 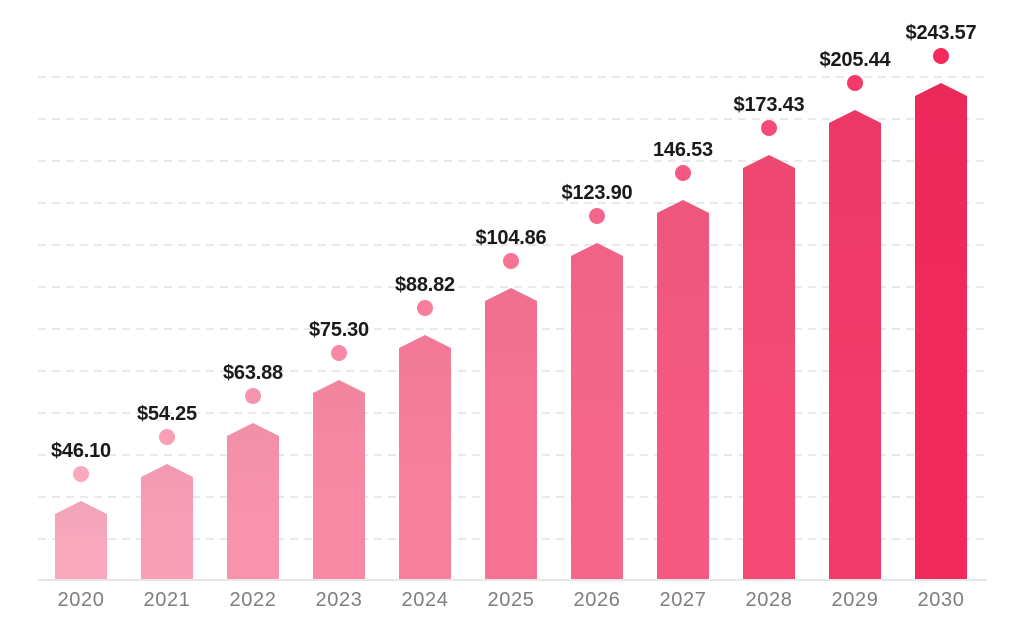 I want to click on bar-2028, so click(x=769, y=367).